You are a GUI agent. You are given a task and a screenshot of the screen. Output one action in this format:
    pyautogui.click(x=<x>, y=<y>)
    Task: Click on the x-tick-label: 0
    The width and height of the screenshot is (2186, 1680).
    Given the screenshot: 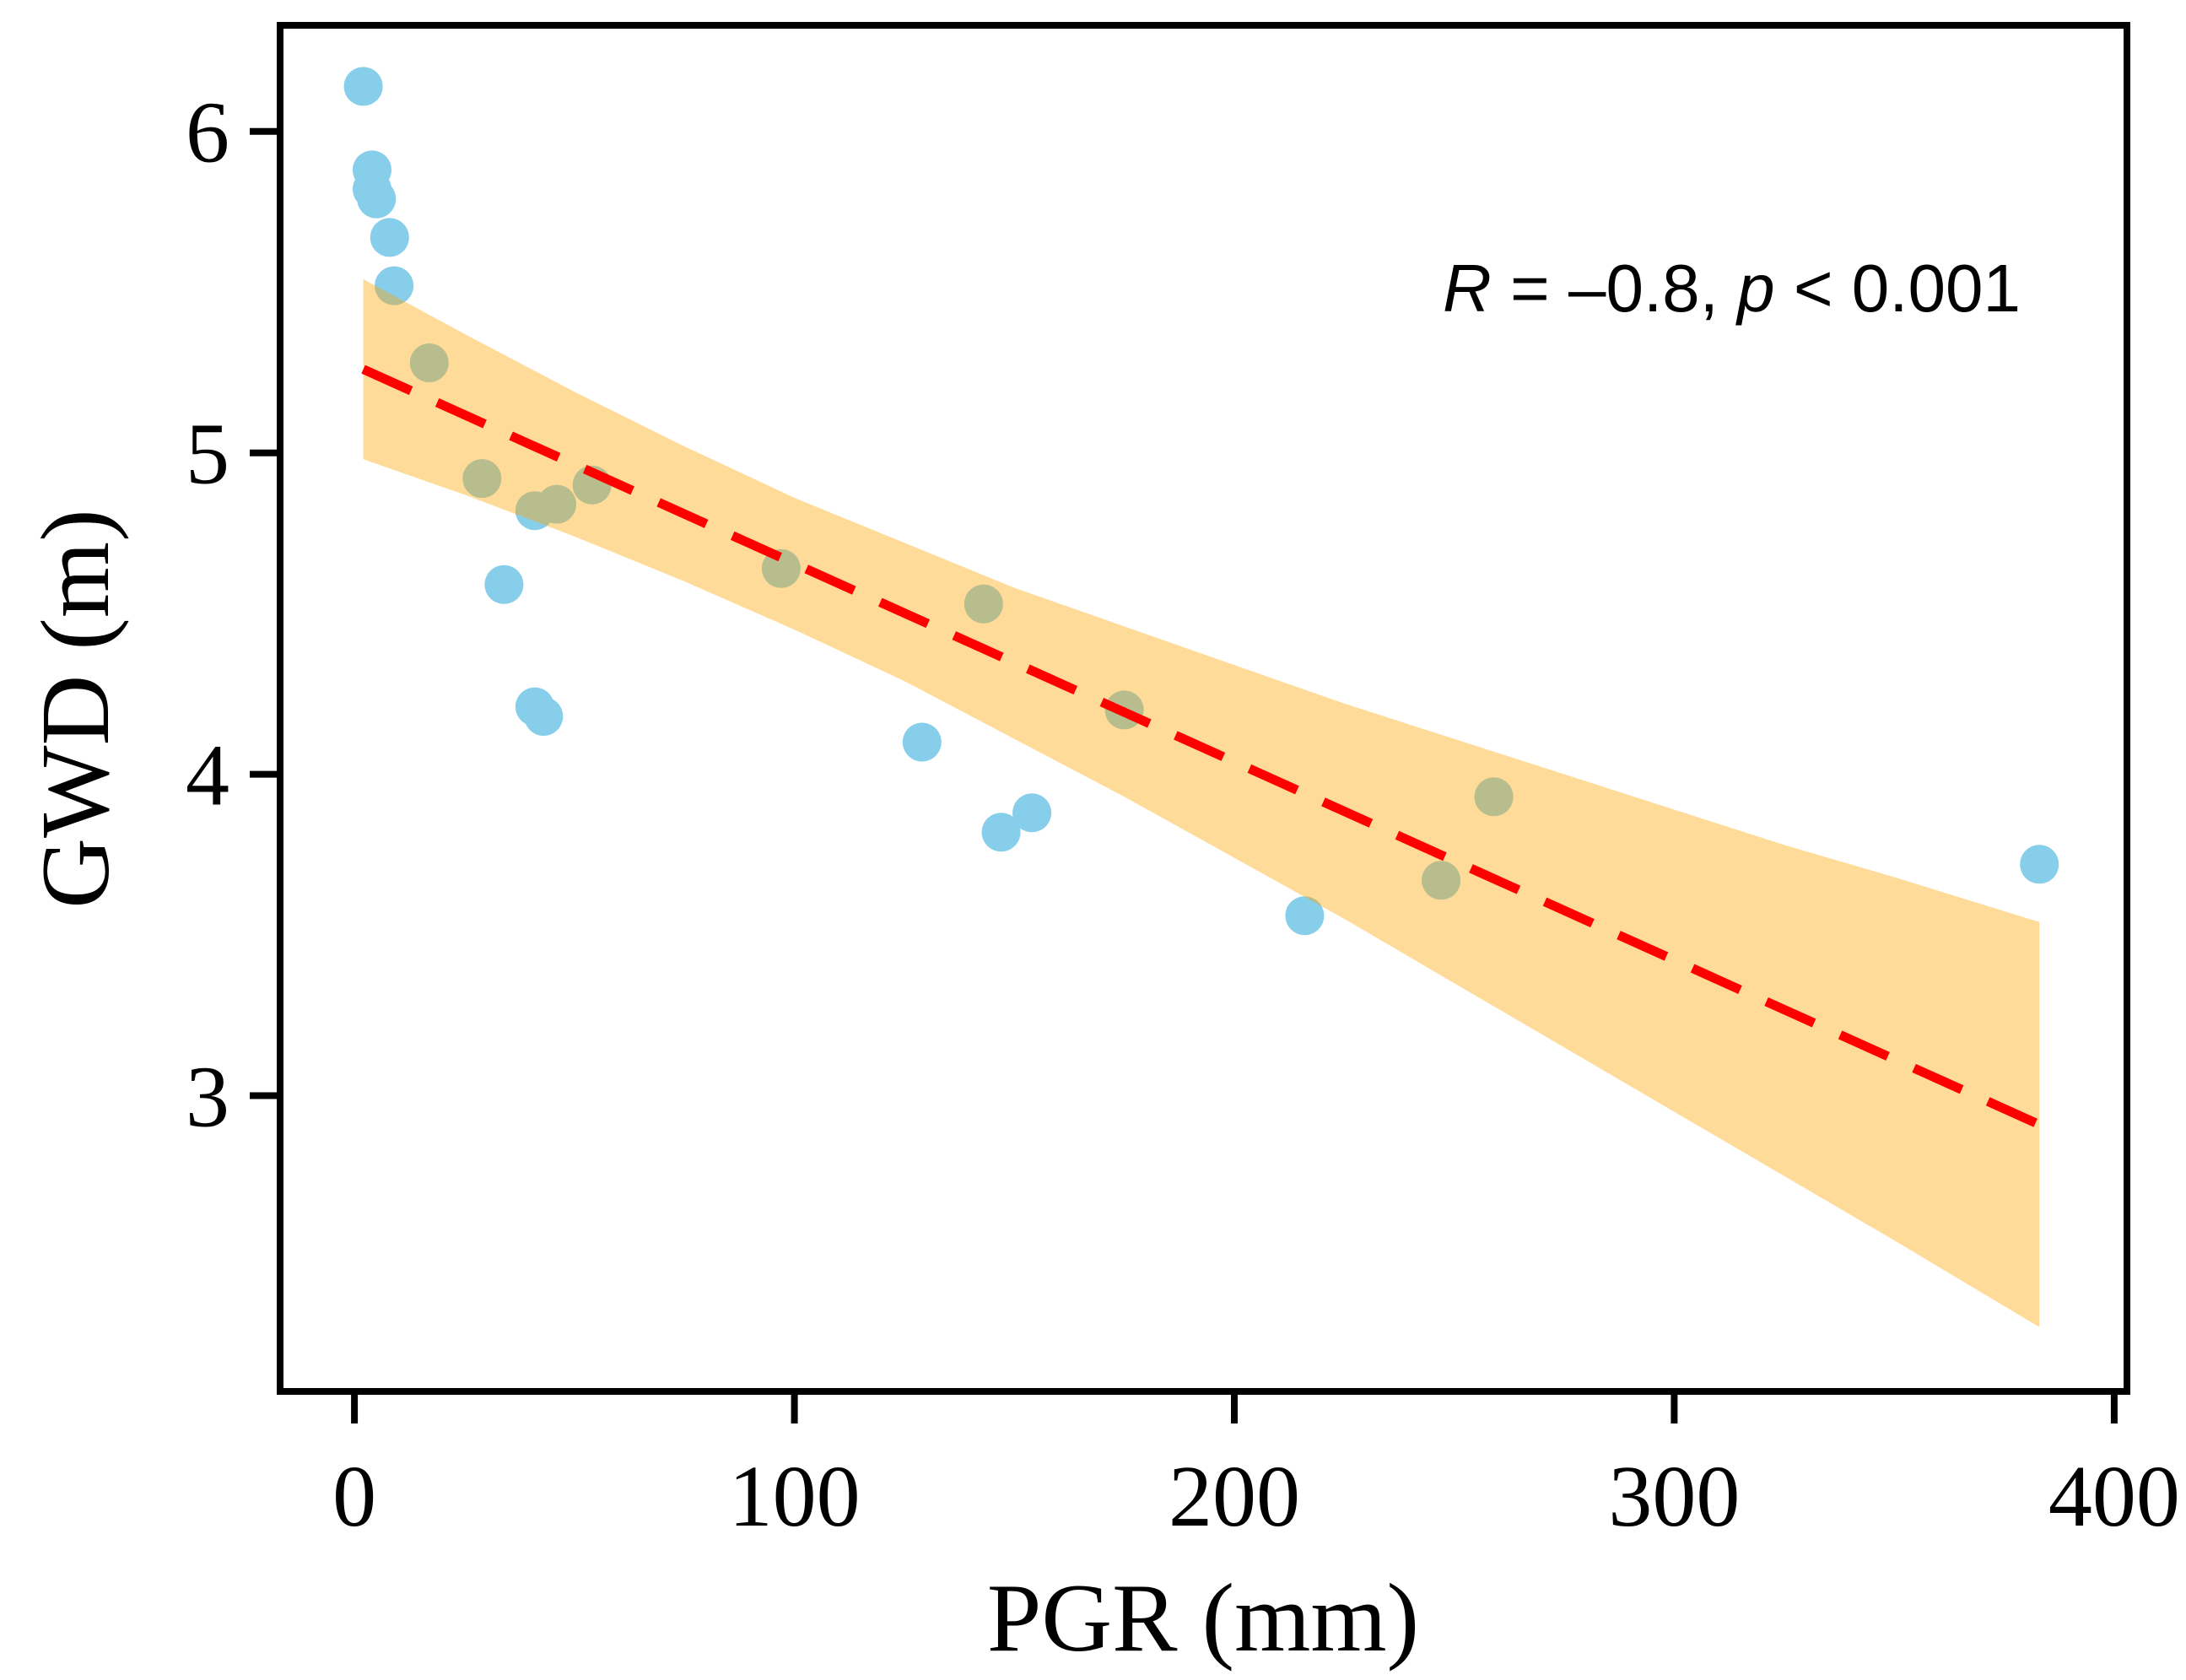 What is the action you would take?
    pyautogui.click(x=354, y=1496)
    